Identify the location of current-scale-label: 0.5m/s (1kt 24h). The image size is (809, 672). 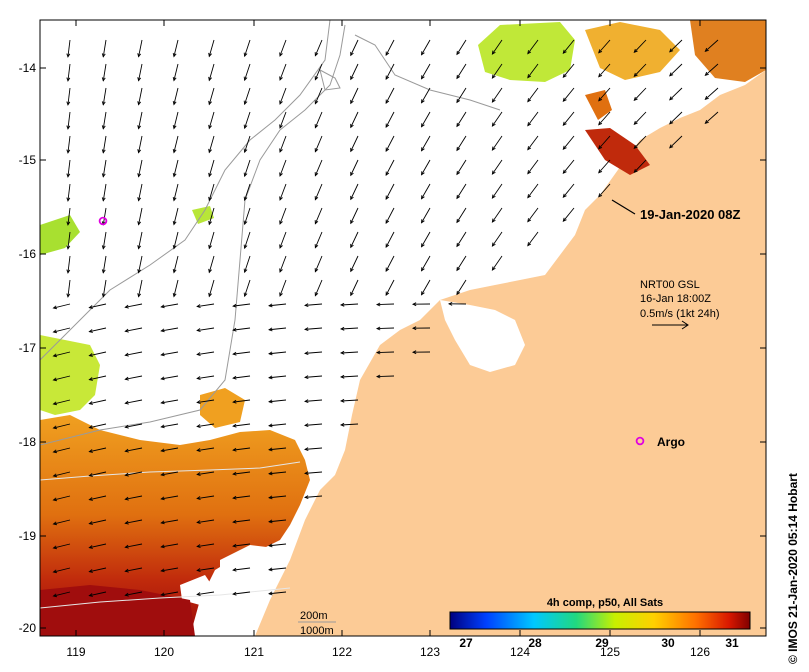
(679, 314).